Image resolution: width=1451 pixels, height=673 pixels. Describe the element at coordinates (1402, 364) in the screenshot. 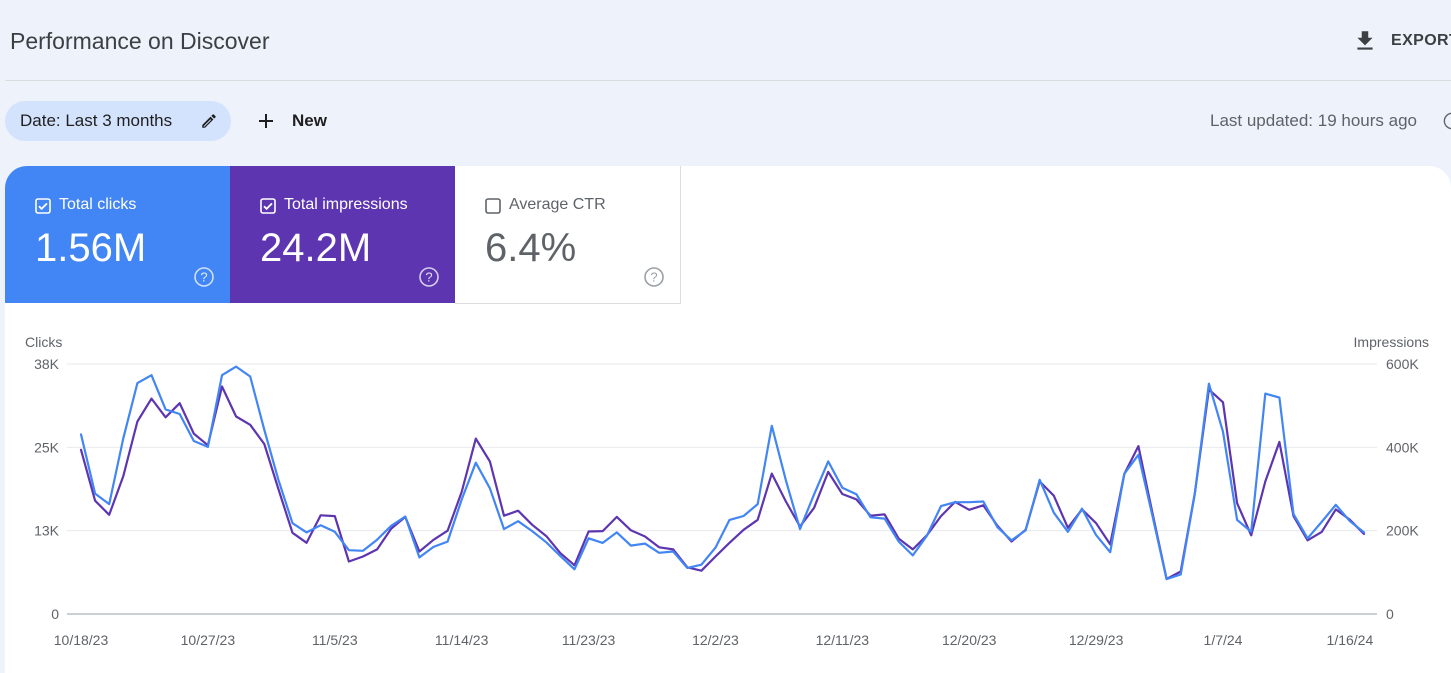

I see `y-right-tick-label: 600K` at that location.